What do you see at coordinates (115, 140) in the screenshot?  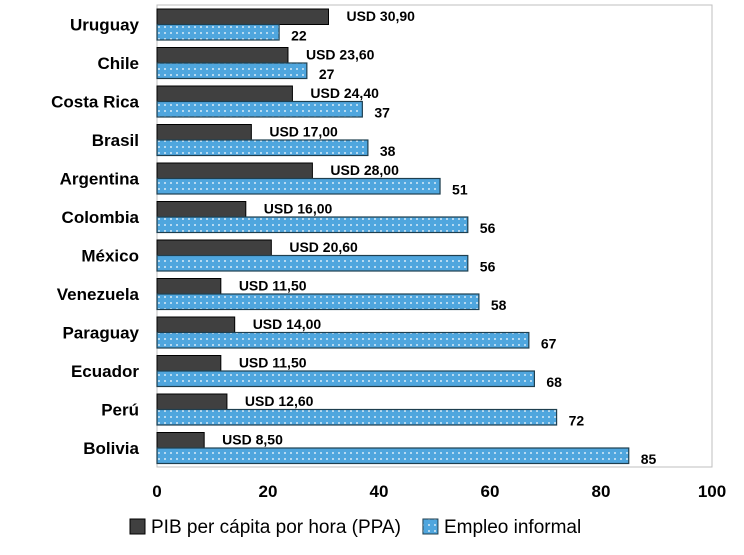 I see `category-label: Brasil` at bounding box center [115, 140].